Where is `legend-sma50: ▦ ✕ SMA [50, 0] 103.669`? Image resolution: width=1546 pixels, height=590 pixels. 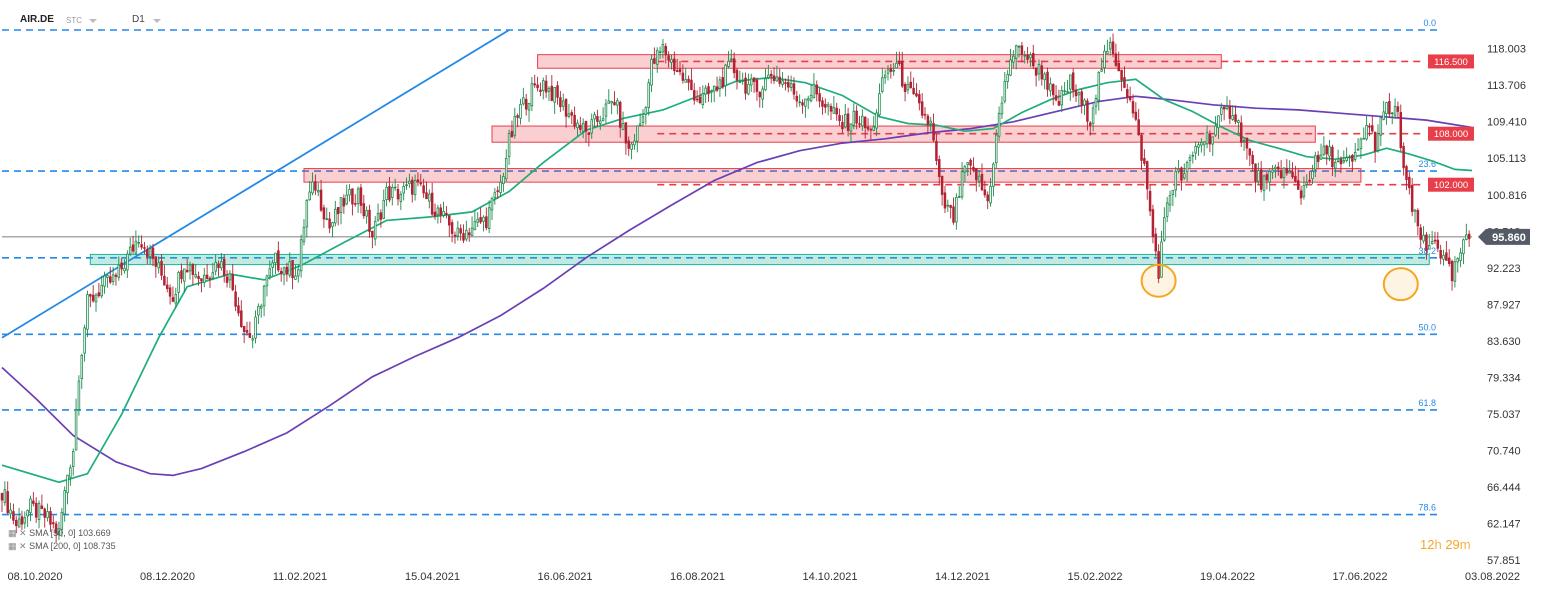 legend-sma50: ▦ ✕ SMA [50, 0] 103.669 is located at coordinates (59, 533).